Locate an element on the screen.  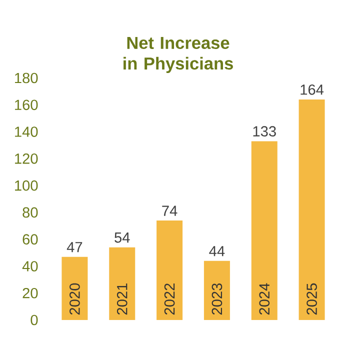
y-tick-label: 140 is located at coordinates (26, 131).